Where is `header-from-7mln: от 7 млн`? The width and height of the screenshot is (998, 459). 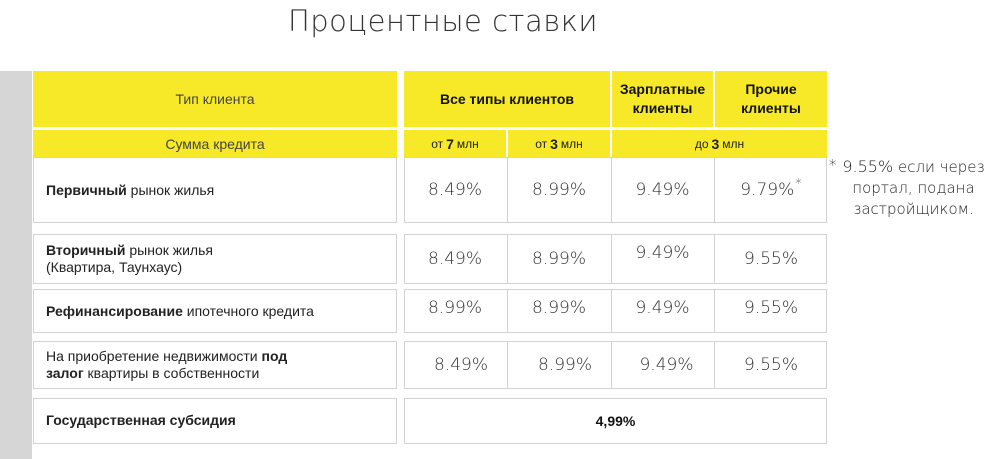 header-from-7mln: от 7 млн is located at coordinates (455, 143).